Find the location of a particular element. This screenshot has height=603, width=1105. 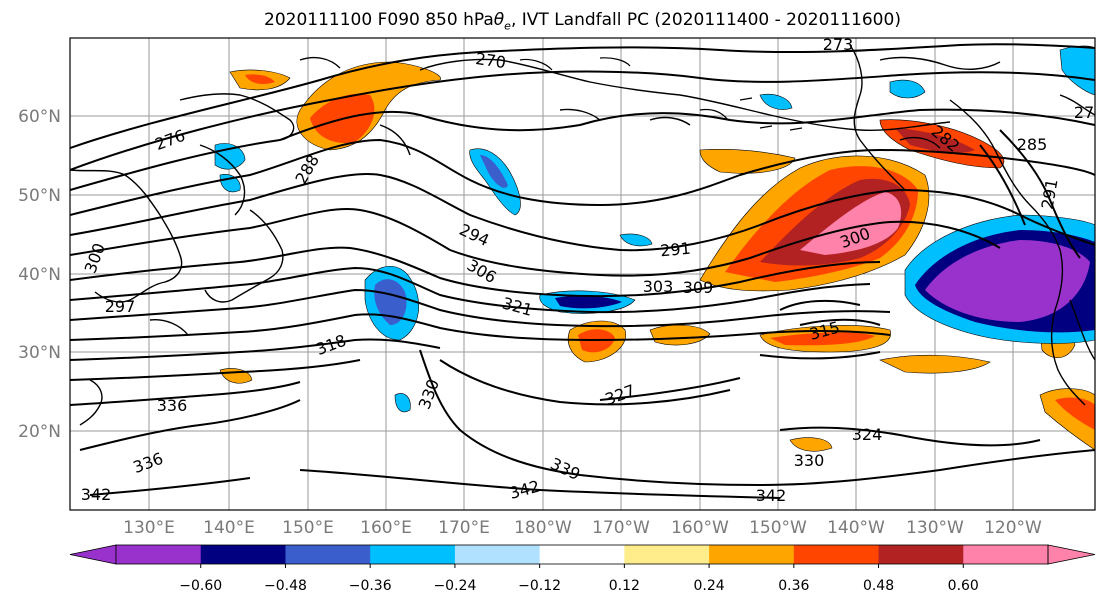

lon-tick-label: 140°E is located at coordinates (229, 528).